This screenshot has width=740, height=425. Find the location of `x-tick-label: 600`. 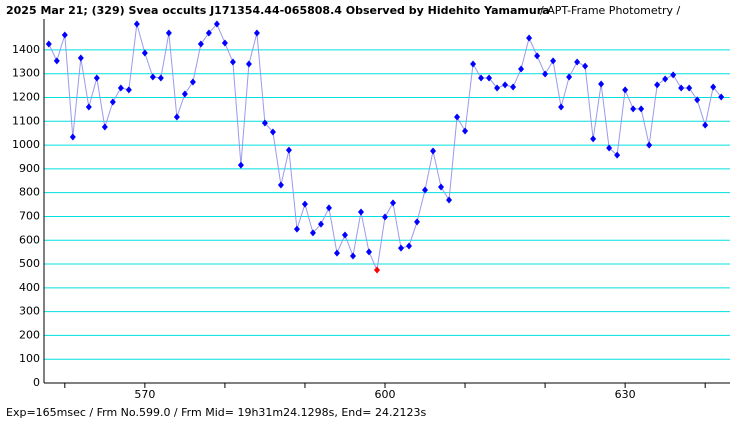

x-tick-label: 600 is located at coordinates (384, 394).